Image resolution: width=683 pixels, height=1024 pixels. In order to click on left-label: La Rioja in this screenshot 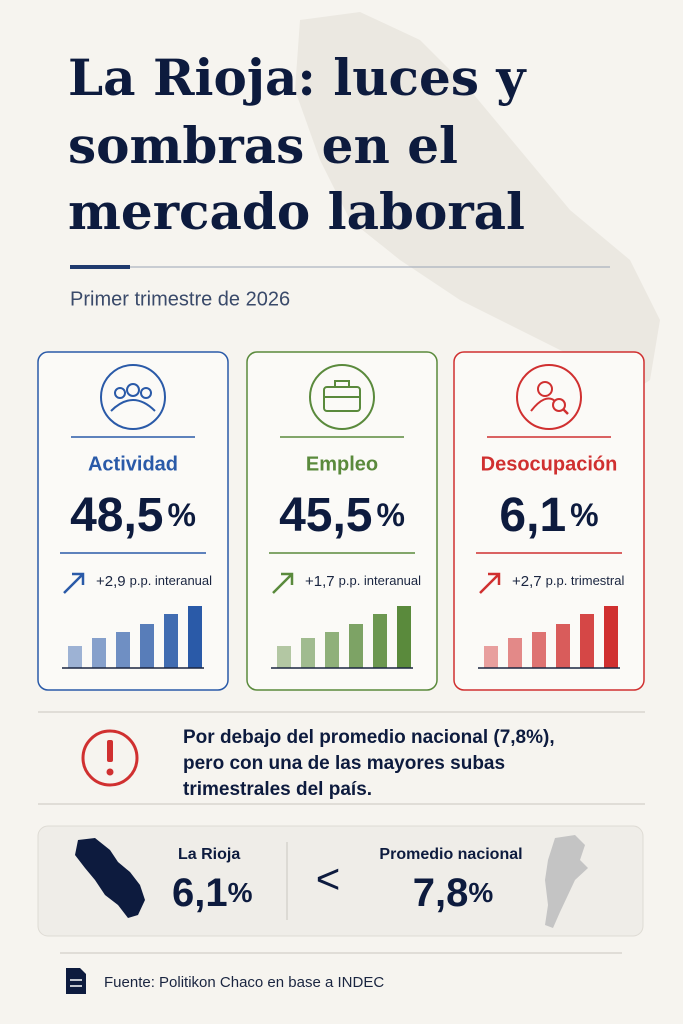, I will do `click(209, 854)`.